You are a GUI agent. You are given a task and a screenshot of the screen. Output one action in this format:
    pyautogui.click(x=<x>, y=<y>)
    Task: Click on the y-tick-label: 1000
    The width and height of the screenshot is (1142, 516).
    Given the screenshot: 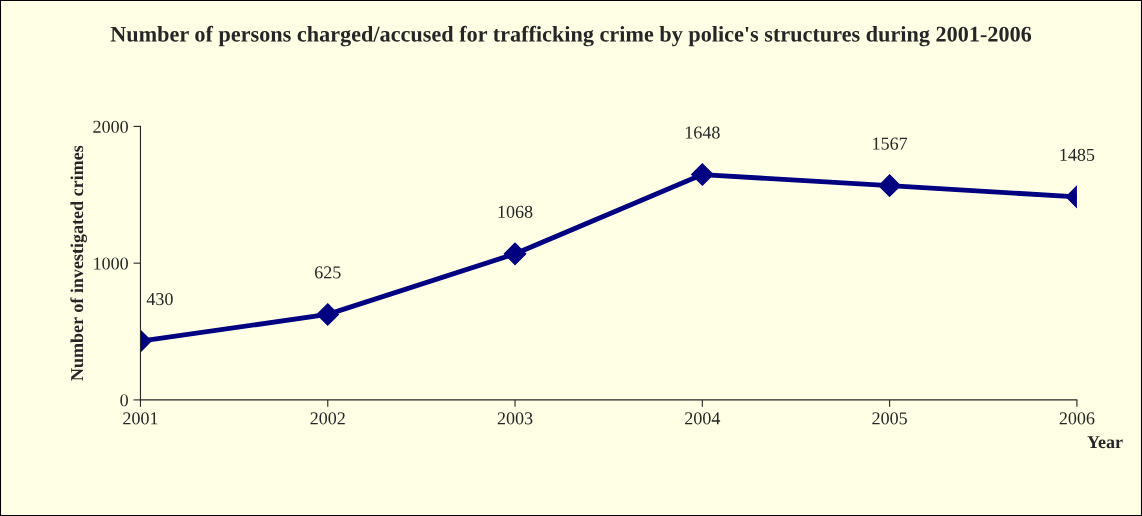 What is the action you would take?
    pyautogui.click(x=111, y=263)
    